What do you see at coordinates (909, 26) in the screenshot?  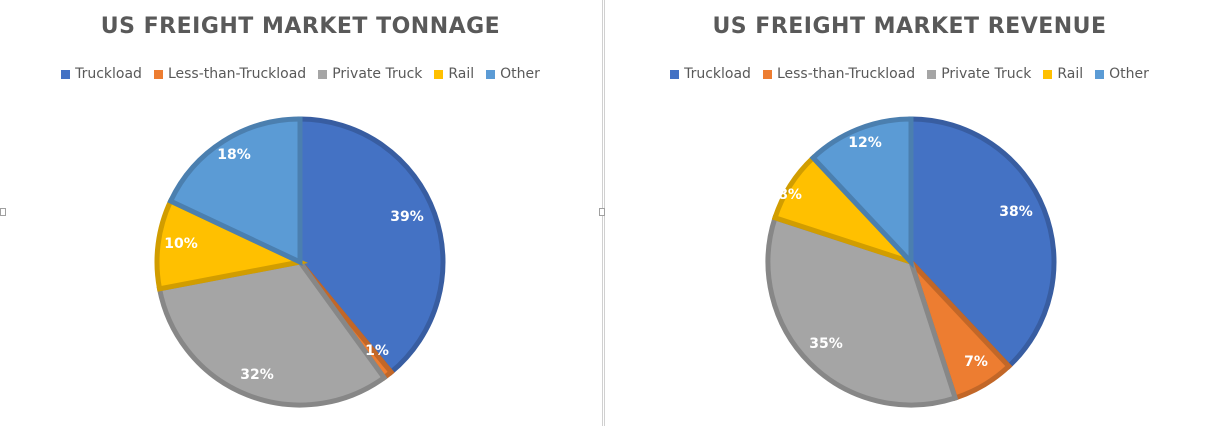 I see `chart-title: US FREIGHT MARKET REVENUE` at bounding box center [909, 26].